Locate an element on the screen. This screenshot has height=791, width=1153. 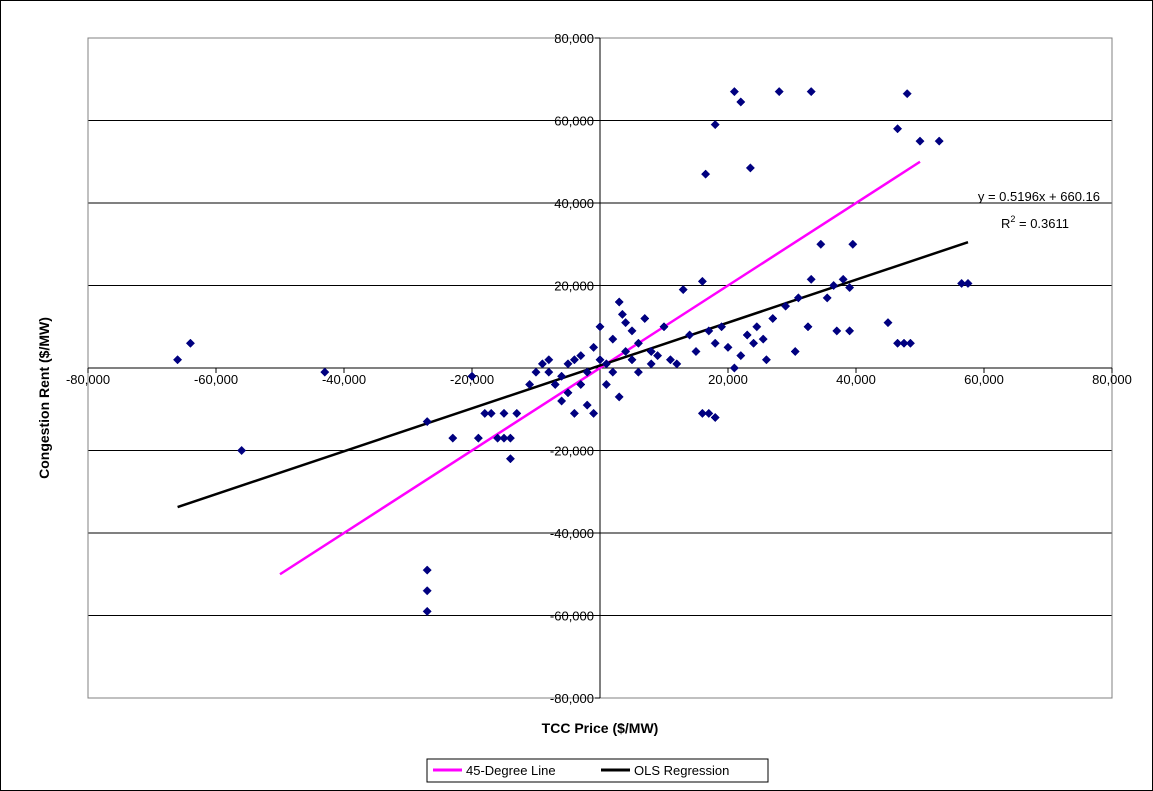
regression-equation: y = 0.5196x + 660.16 is located at coordinates (1039, 196).